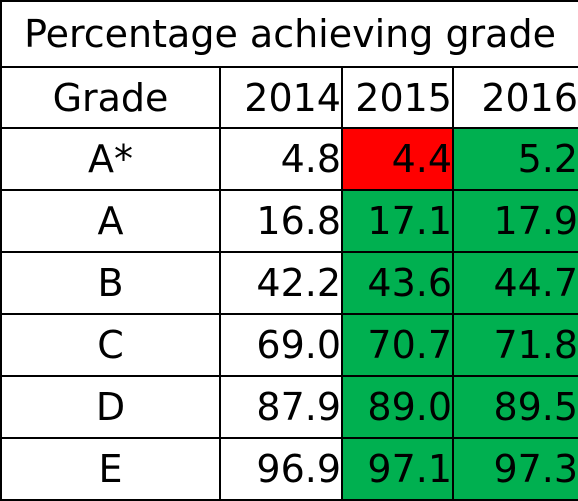  Describe the element at coordinates (514, 283) in the screenshot. I see `value-2016-cell: 44.7` at that location.